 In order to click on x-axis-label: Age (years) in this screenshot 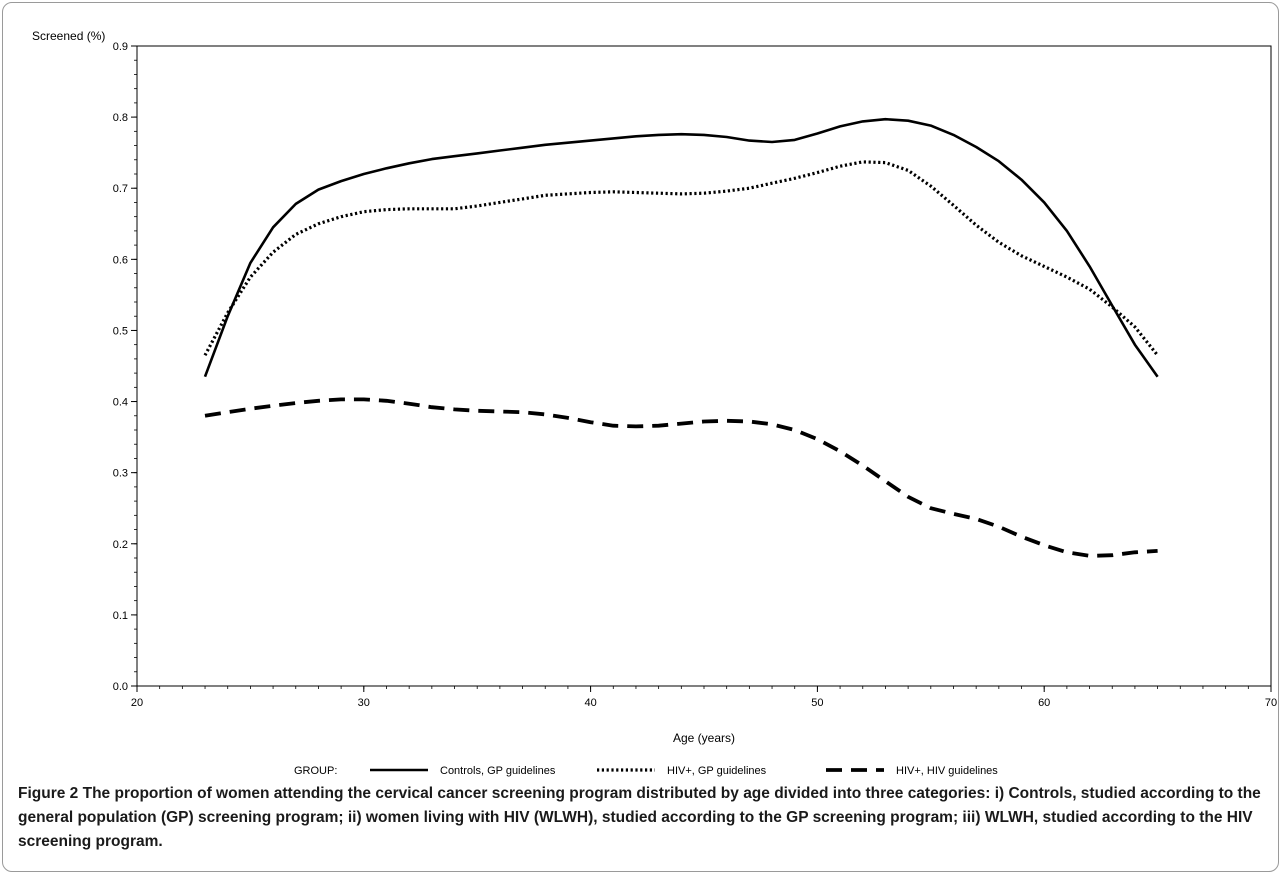, I will do `click(704, 738)`.